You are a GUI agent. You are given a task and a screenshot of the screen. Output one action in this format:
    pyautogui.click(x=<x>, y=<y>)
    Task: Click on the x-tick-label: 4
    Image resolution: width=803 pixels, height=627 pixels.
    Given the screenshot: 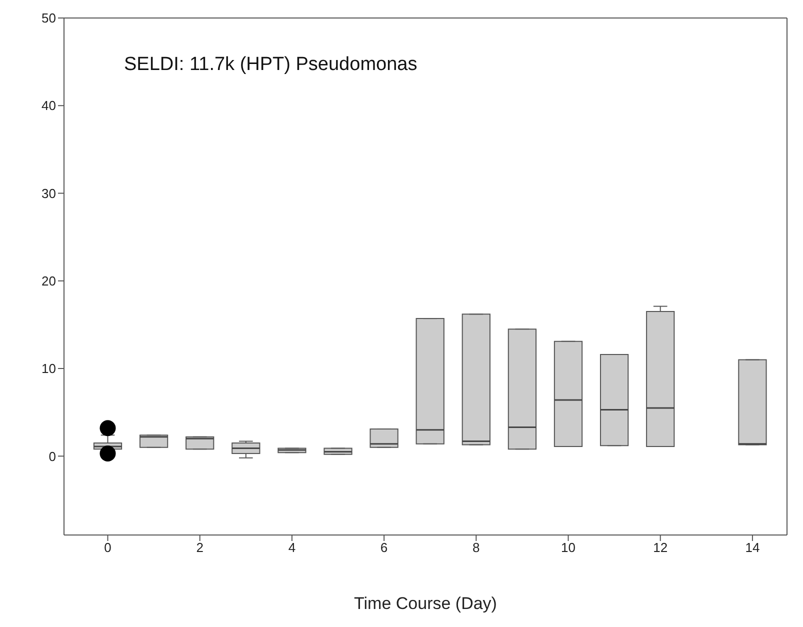 What is the action you would take?
    pyautogui.click(x=292, y=548)
    